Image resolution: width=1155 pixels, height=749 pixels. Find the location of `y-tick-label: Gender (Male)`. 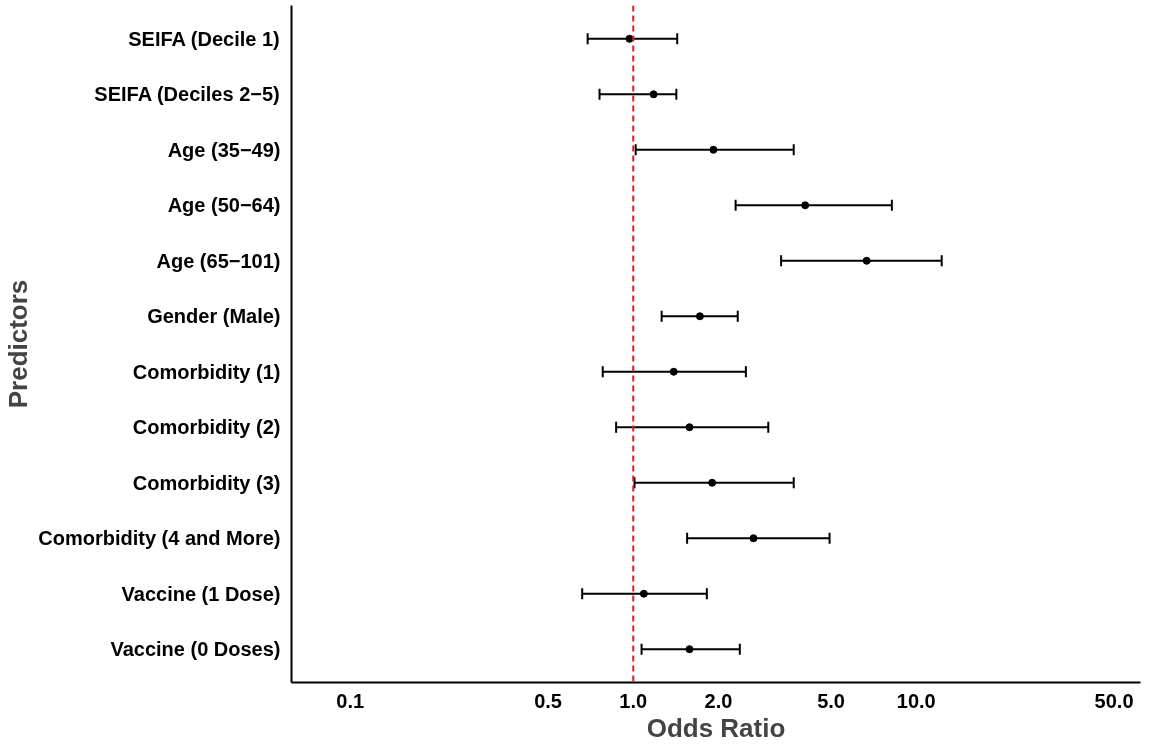

y-tick-label: Gender (Male) is located at coordinates (214, 316).